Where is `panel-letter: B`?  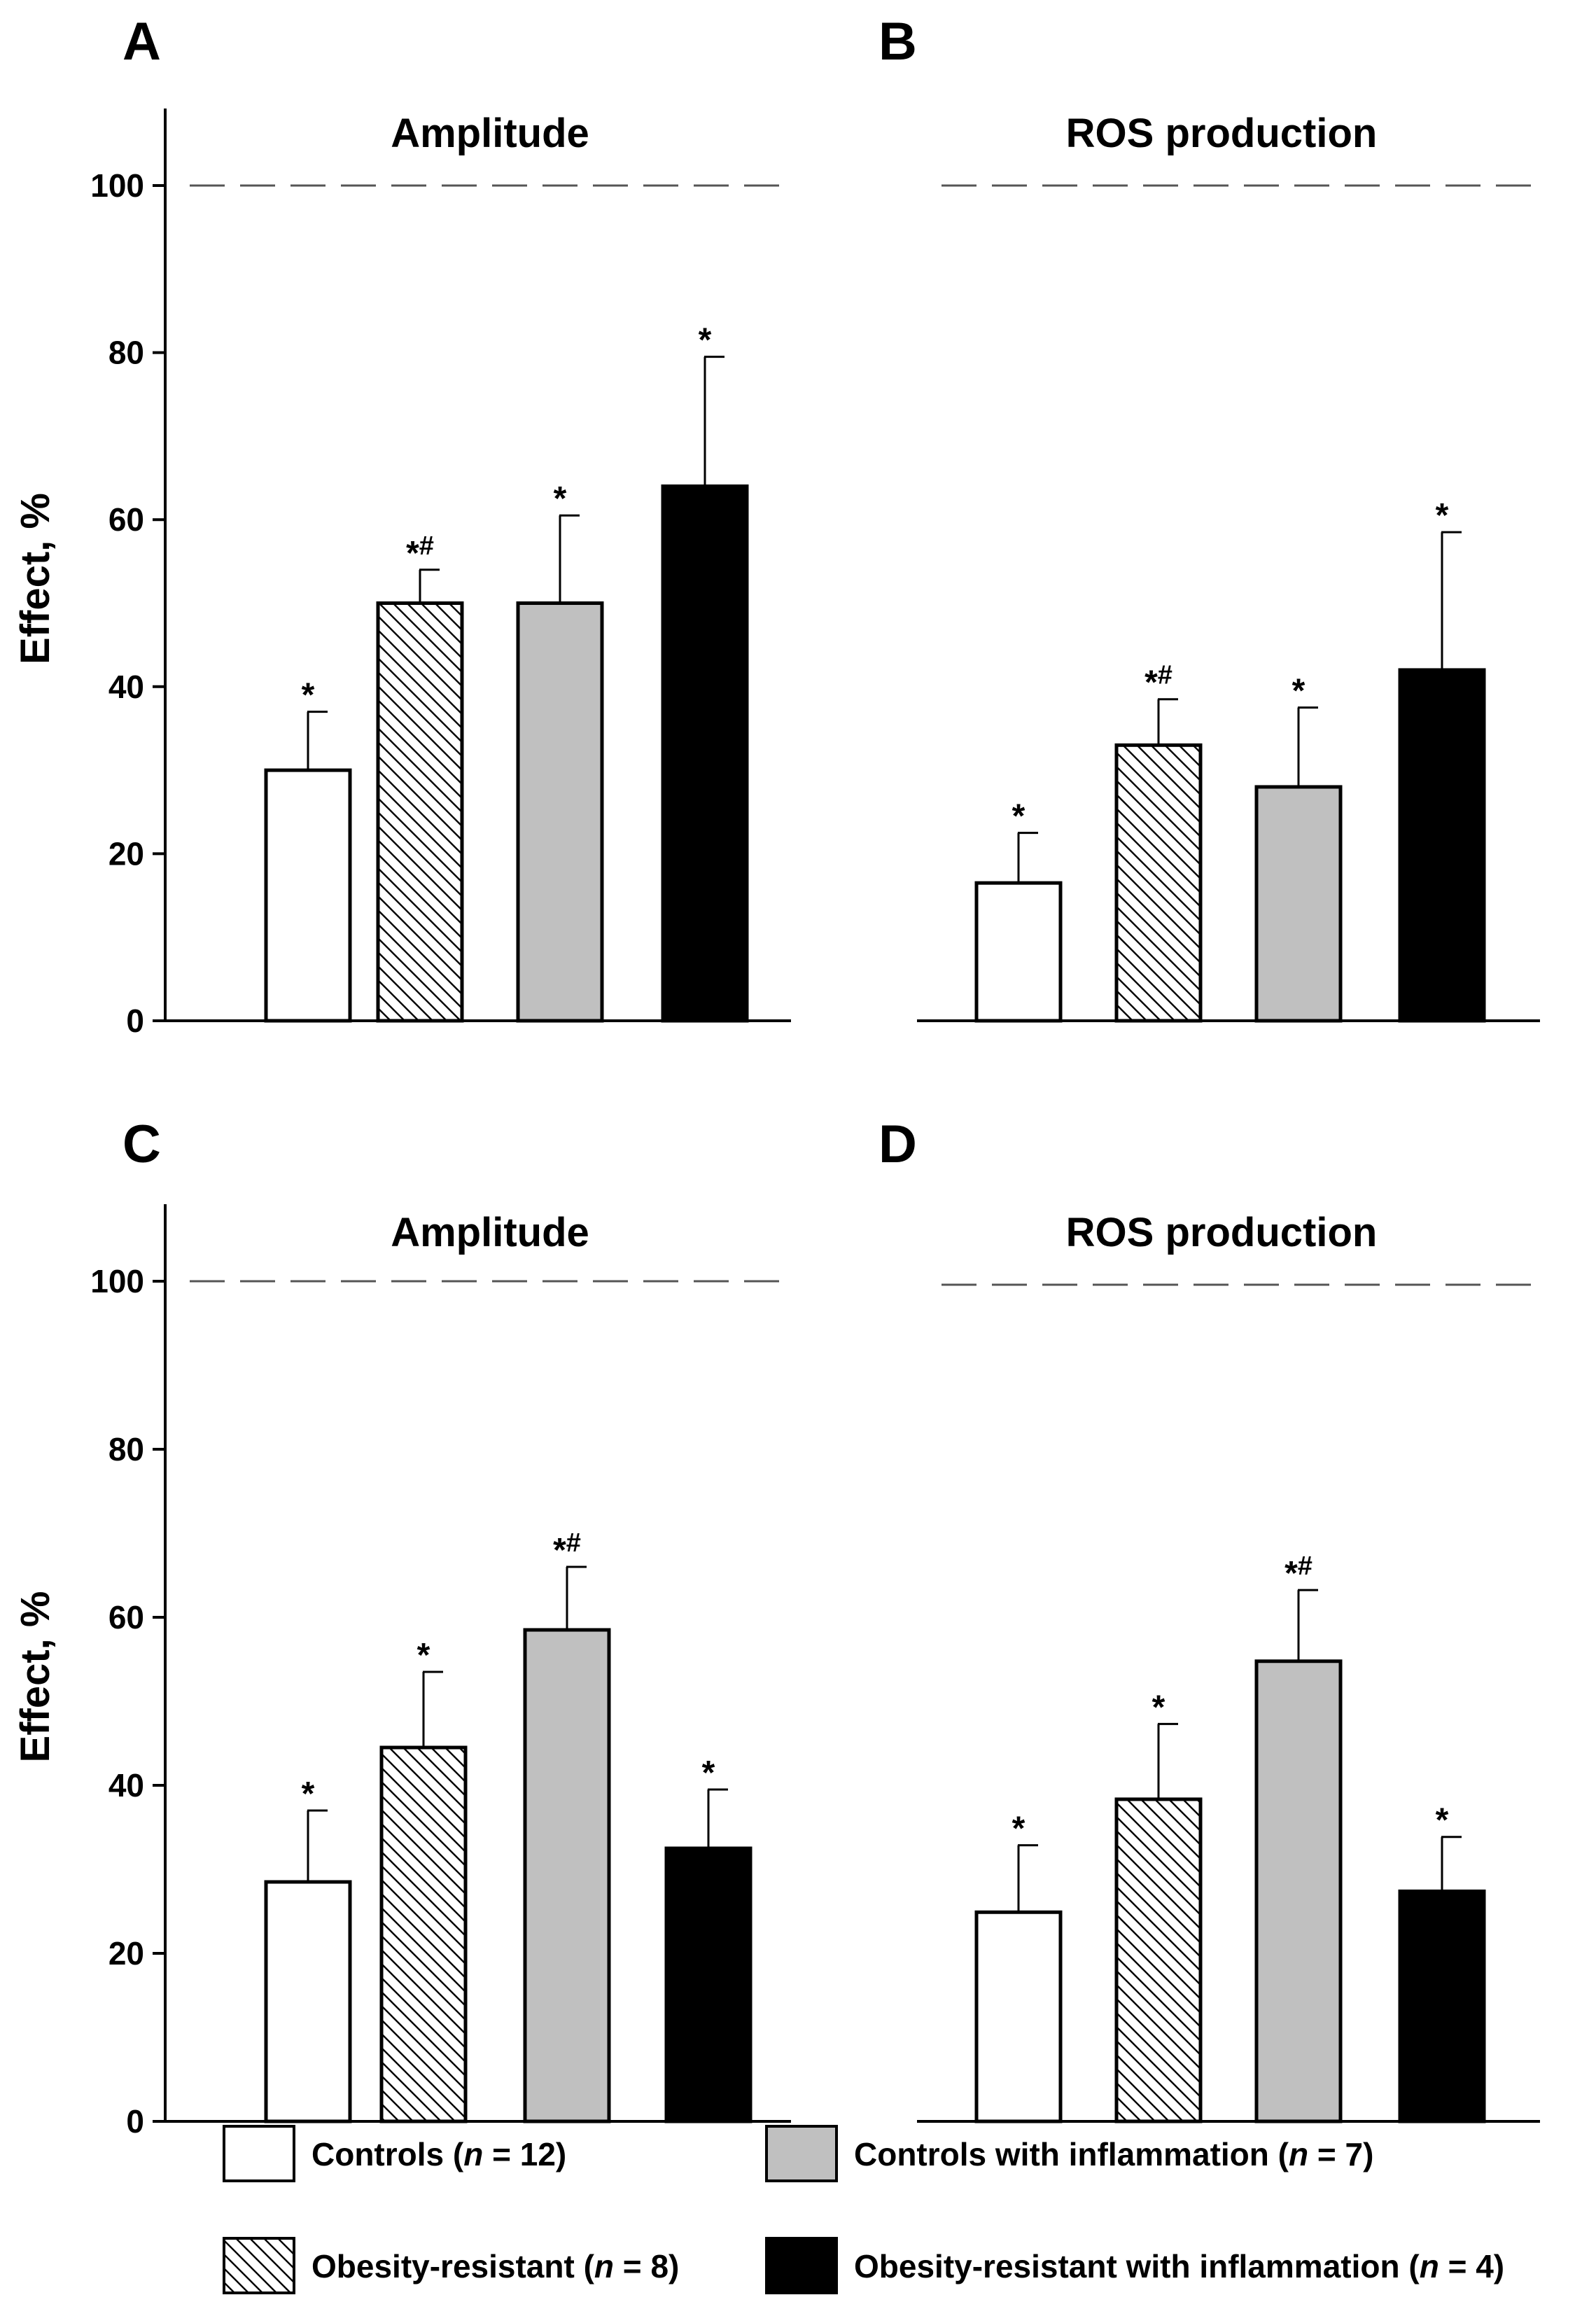 panel-letter: B is located at coordinates (897, 41).